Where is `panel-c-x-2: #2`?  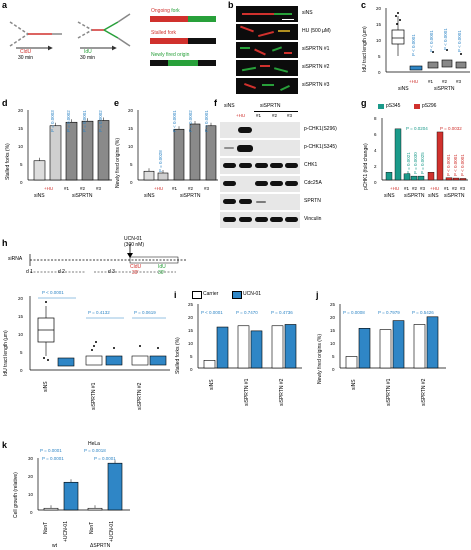 panel-c-x-2: #2 is located at coordinates (445, 81).